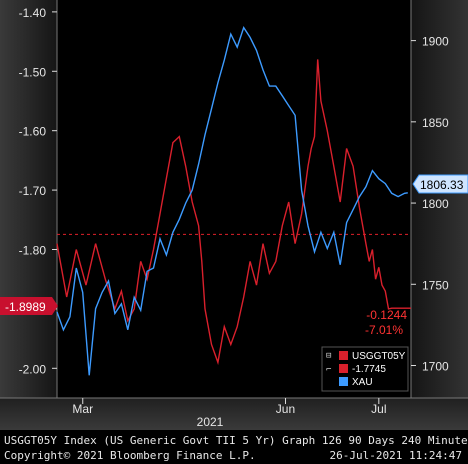 The width and height of the screenshot is (468, 464). Describe the element at coordinates (328, 370) in the screenshot. I see `legend-line-icon: ⌐` at that location.